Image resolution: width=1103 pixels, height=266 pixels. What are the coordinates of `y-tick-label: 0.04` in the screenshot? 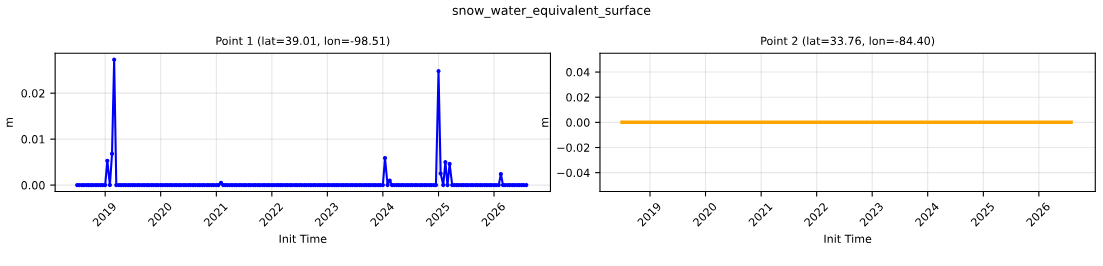 It's located at (578, 72).